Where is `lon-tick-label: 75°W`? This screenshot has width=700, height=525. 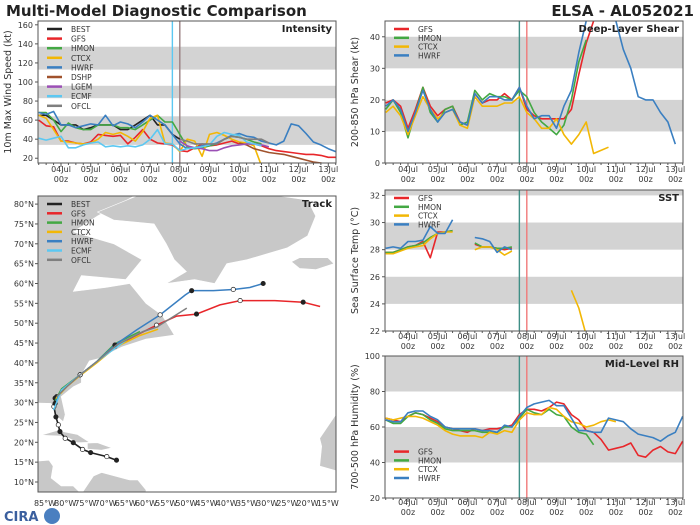
lon-tick-label: 75°W is located at coordinates (85, 503).